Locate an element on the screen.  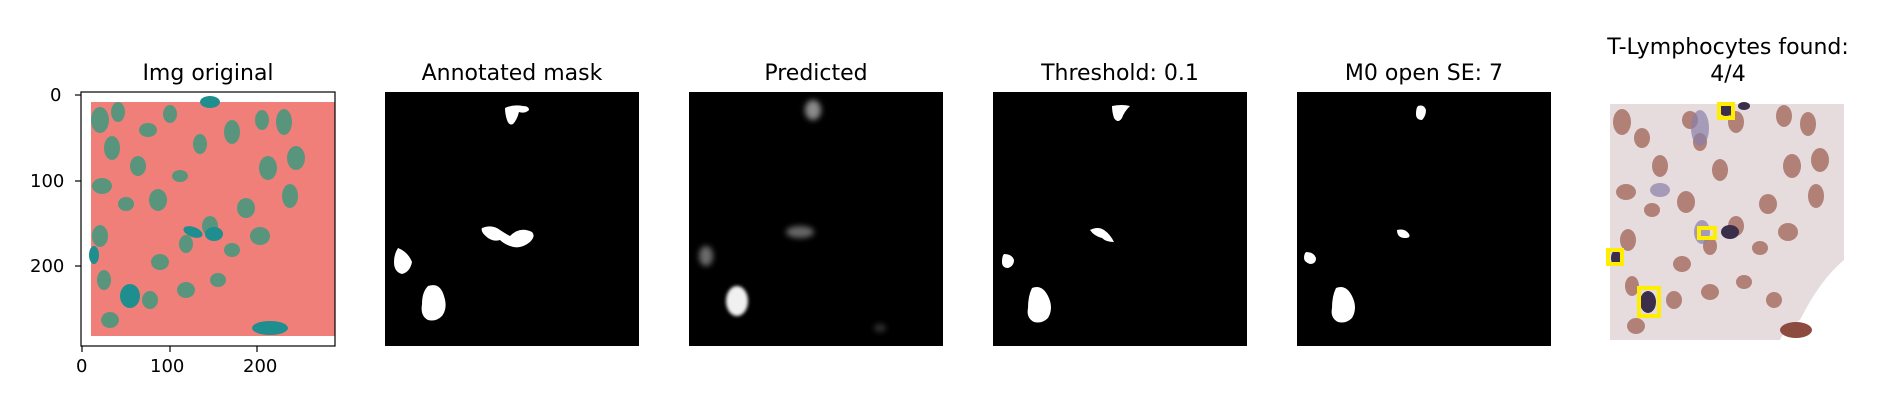
panel-title-img-original: Img original is located at coordinates (208, 73).